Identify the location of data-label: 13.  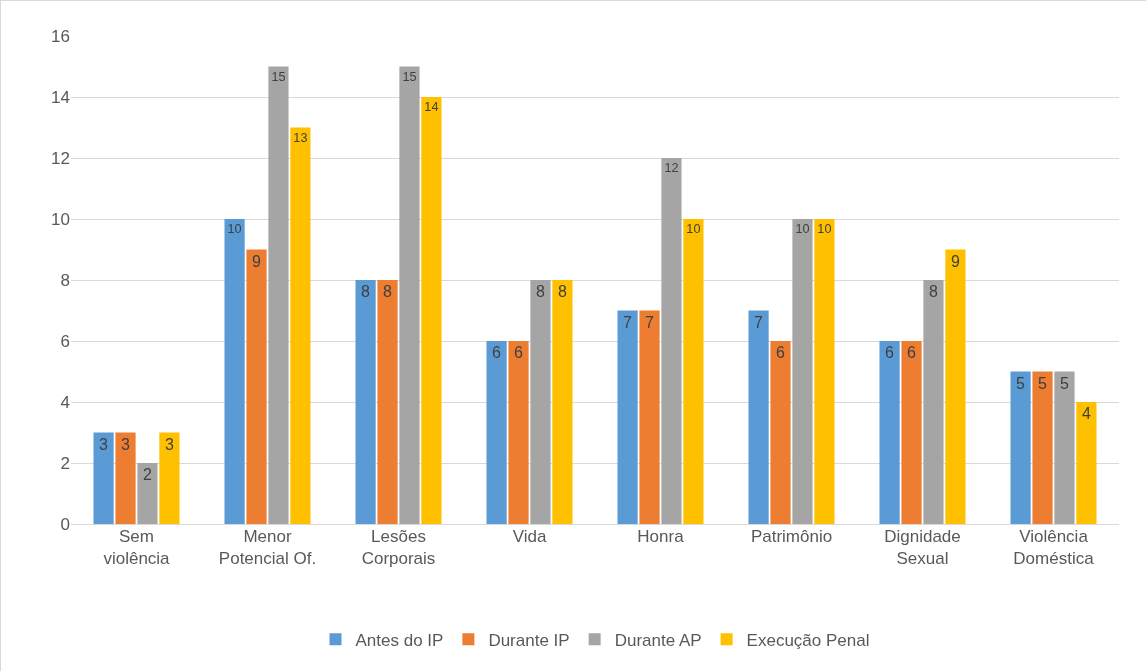
(300, 137).